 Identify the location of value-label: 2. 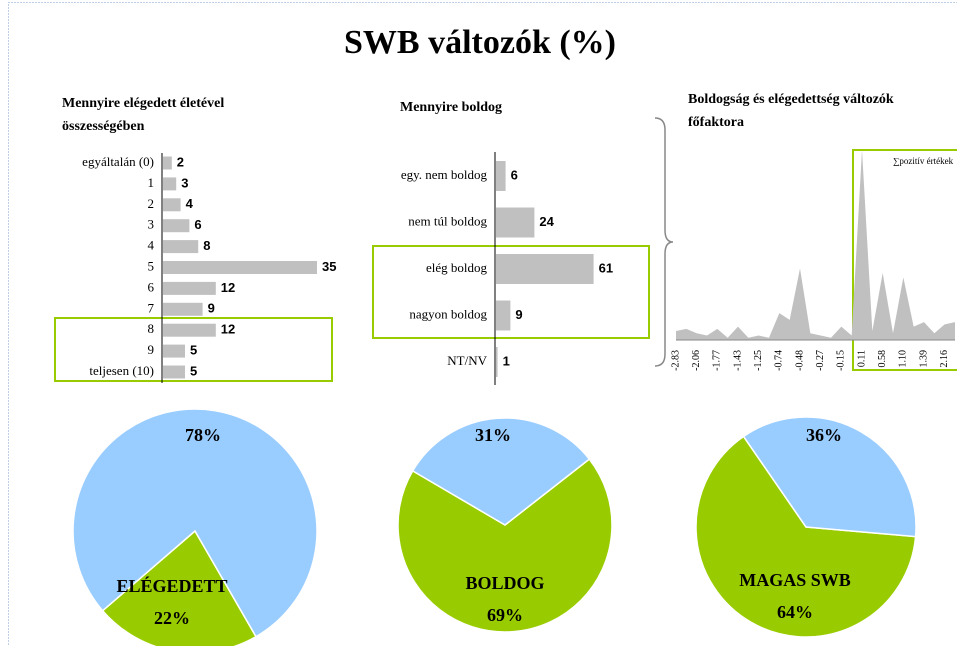
(180, 161).